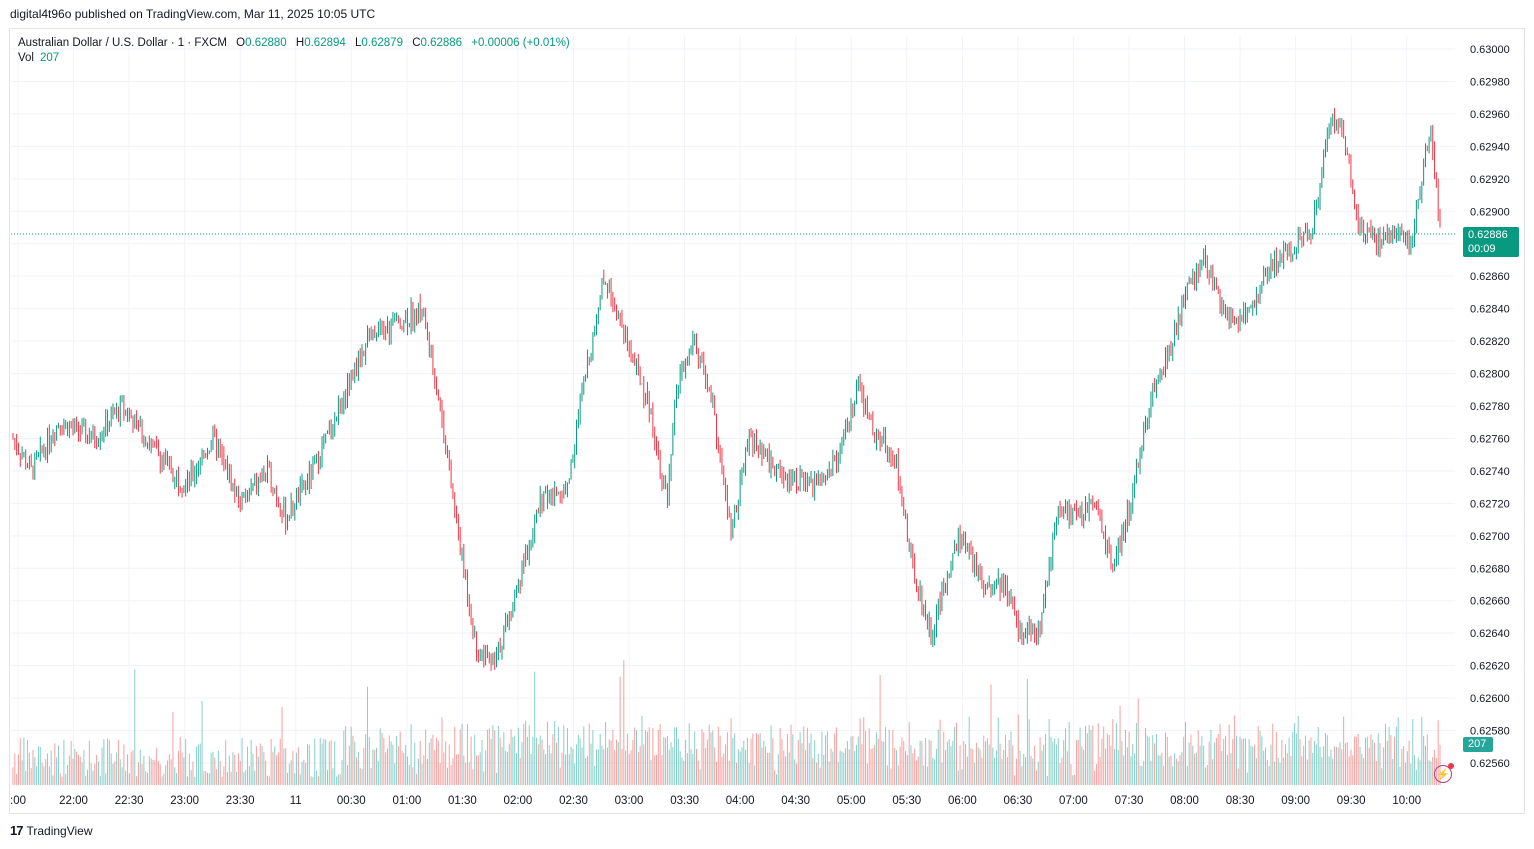 Image resolution: width=1534 pixels, height=849 pixels. Describe the element at coordinates (1490, 569) in the screenshot. I see `price-tick-label: 0.62680` at that location.